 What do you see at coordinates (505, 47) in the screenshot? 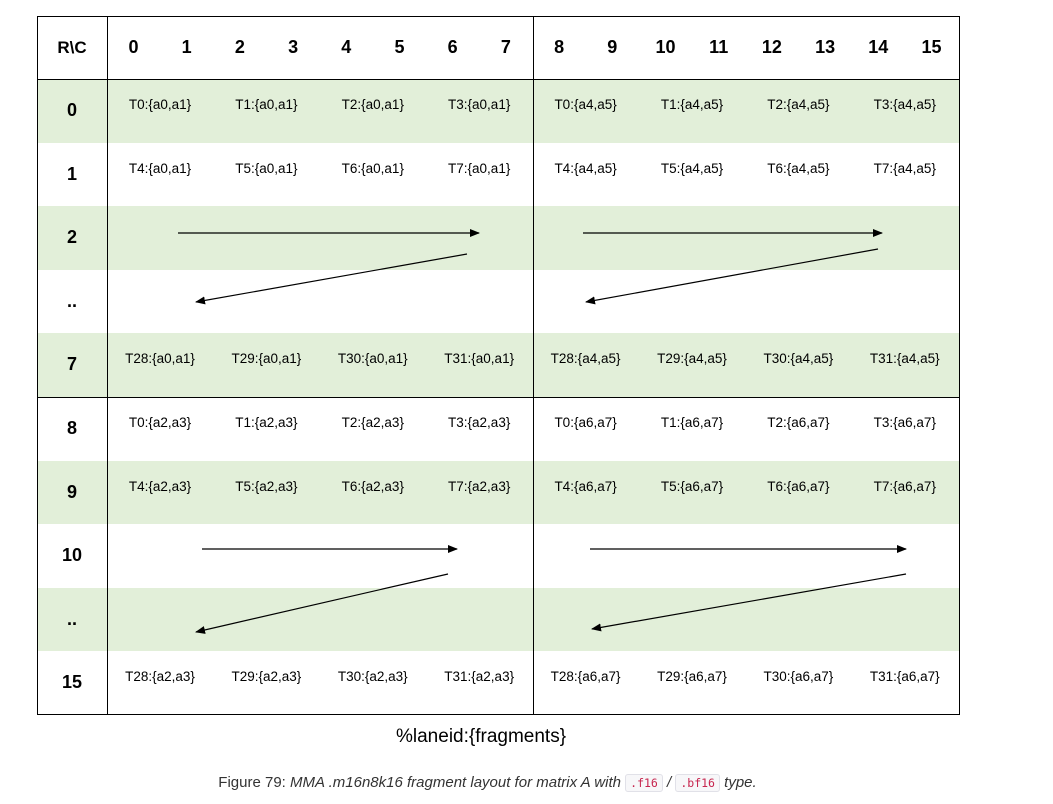
I see `column-header: 7` at bounding box center [505, 47].